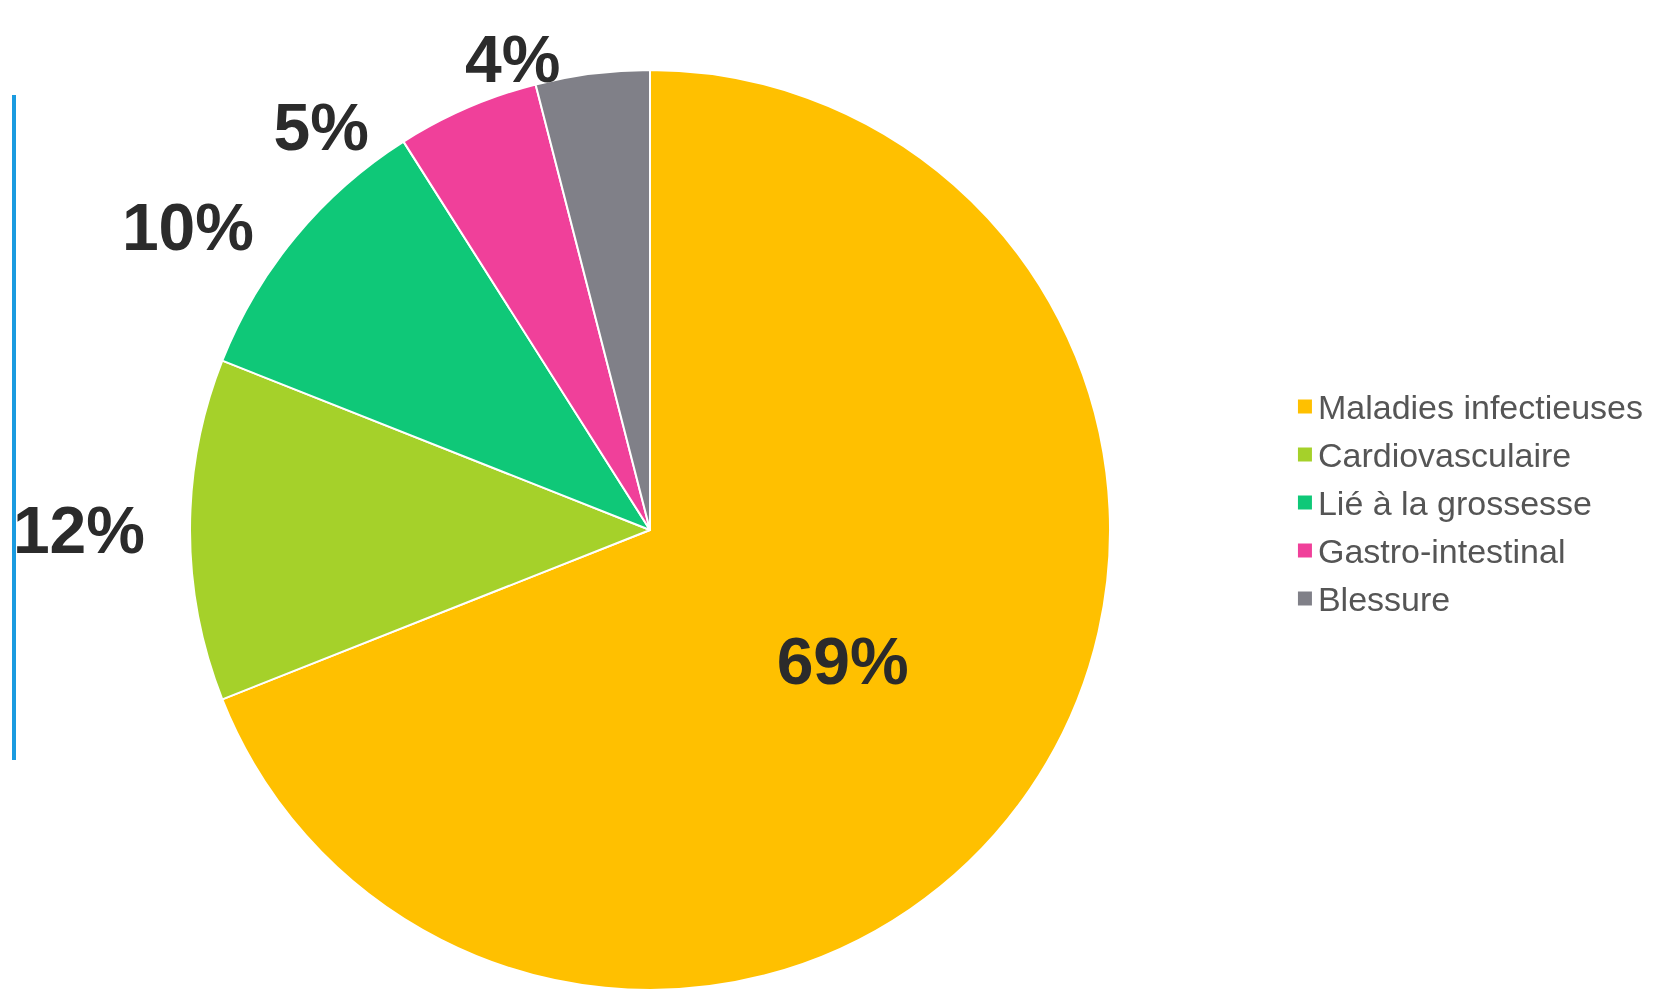 The width and height of the screenshot is (1658, 1005). Describe the element at coordinates (1444, 454) in the screenshot. I see `legend-label: Cardiovasculaire` at that location.